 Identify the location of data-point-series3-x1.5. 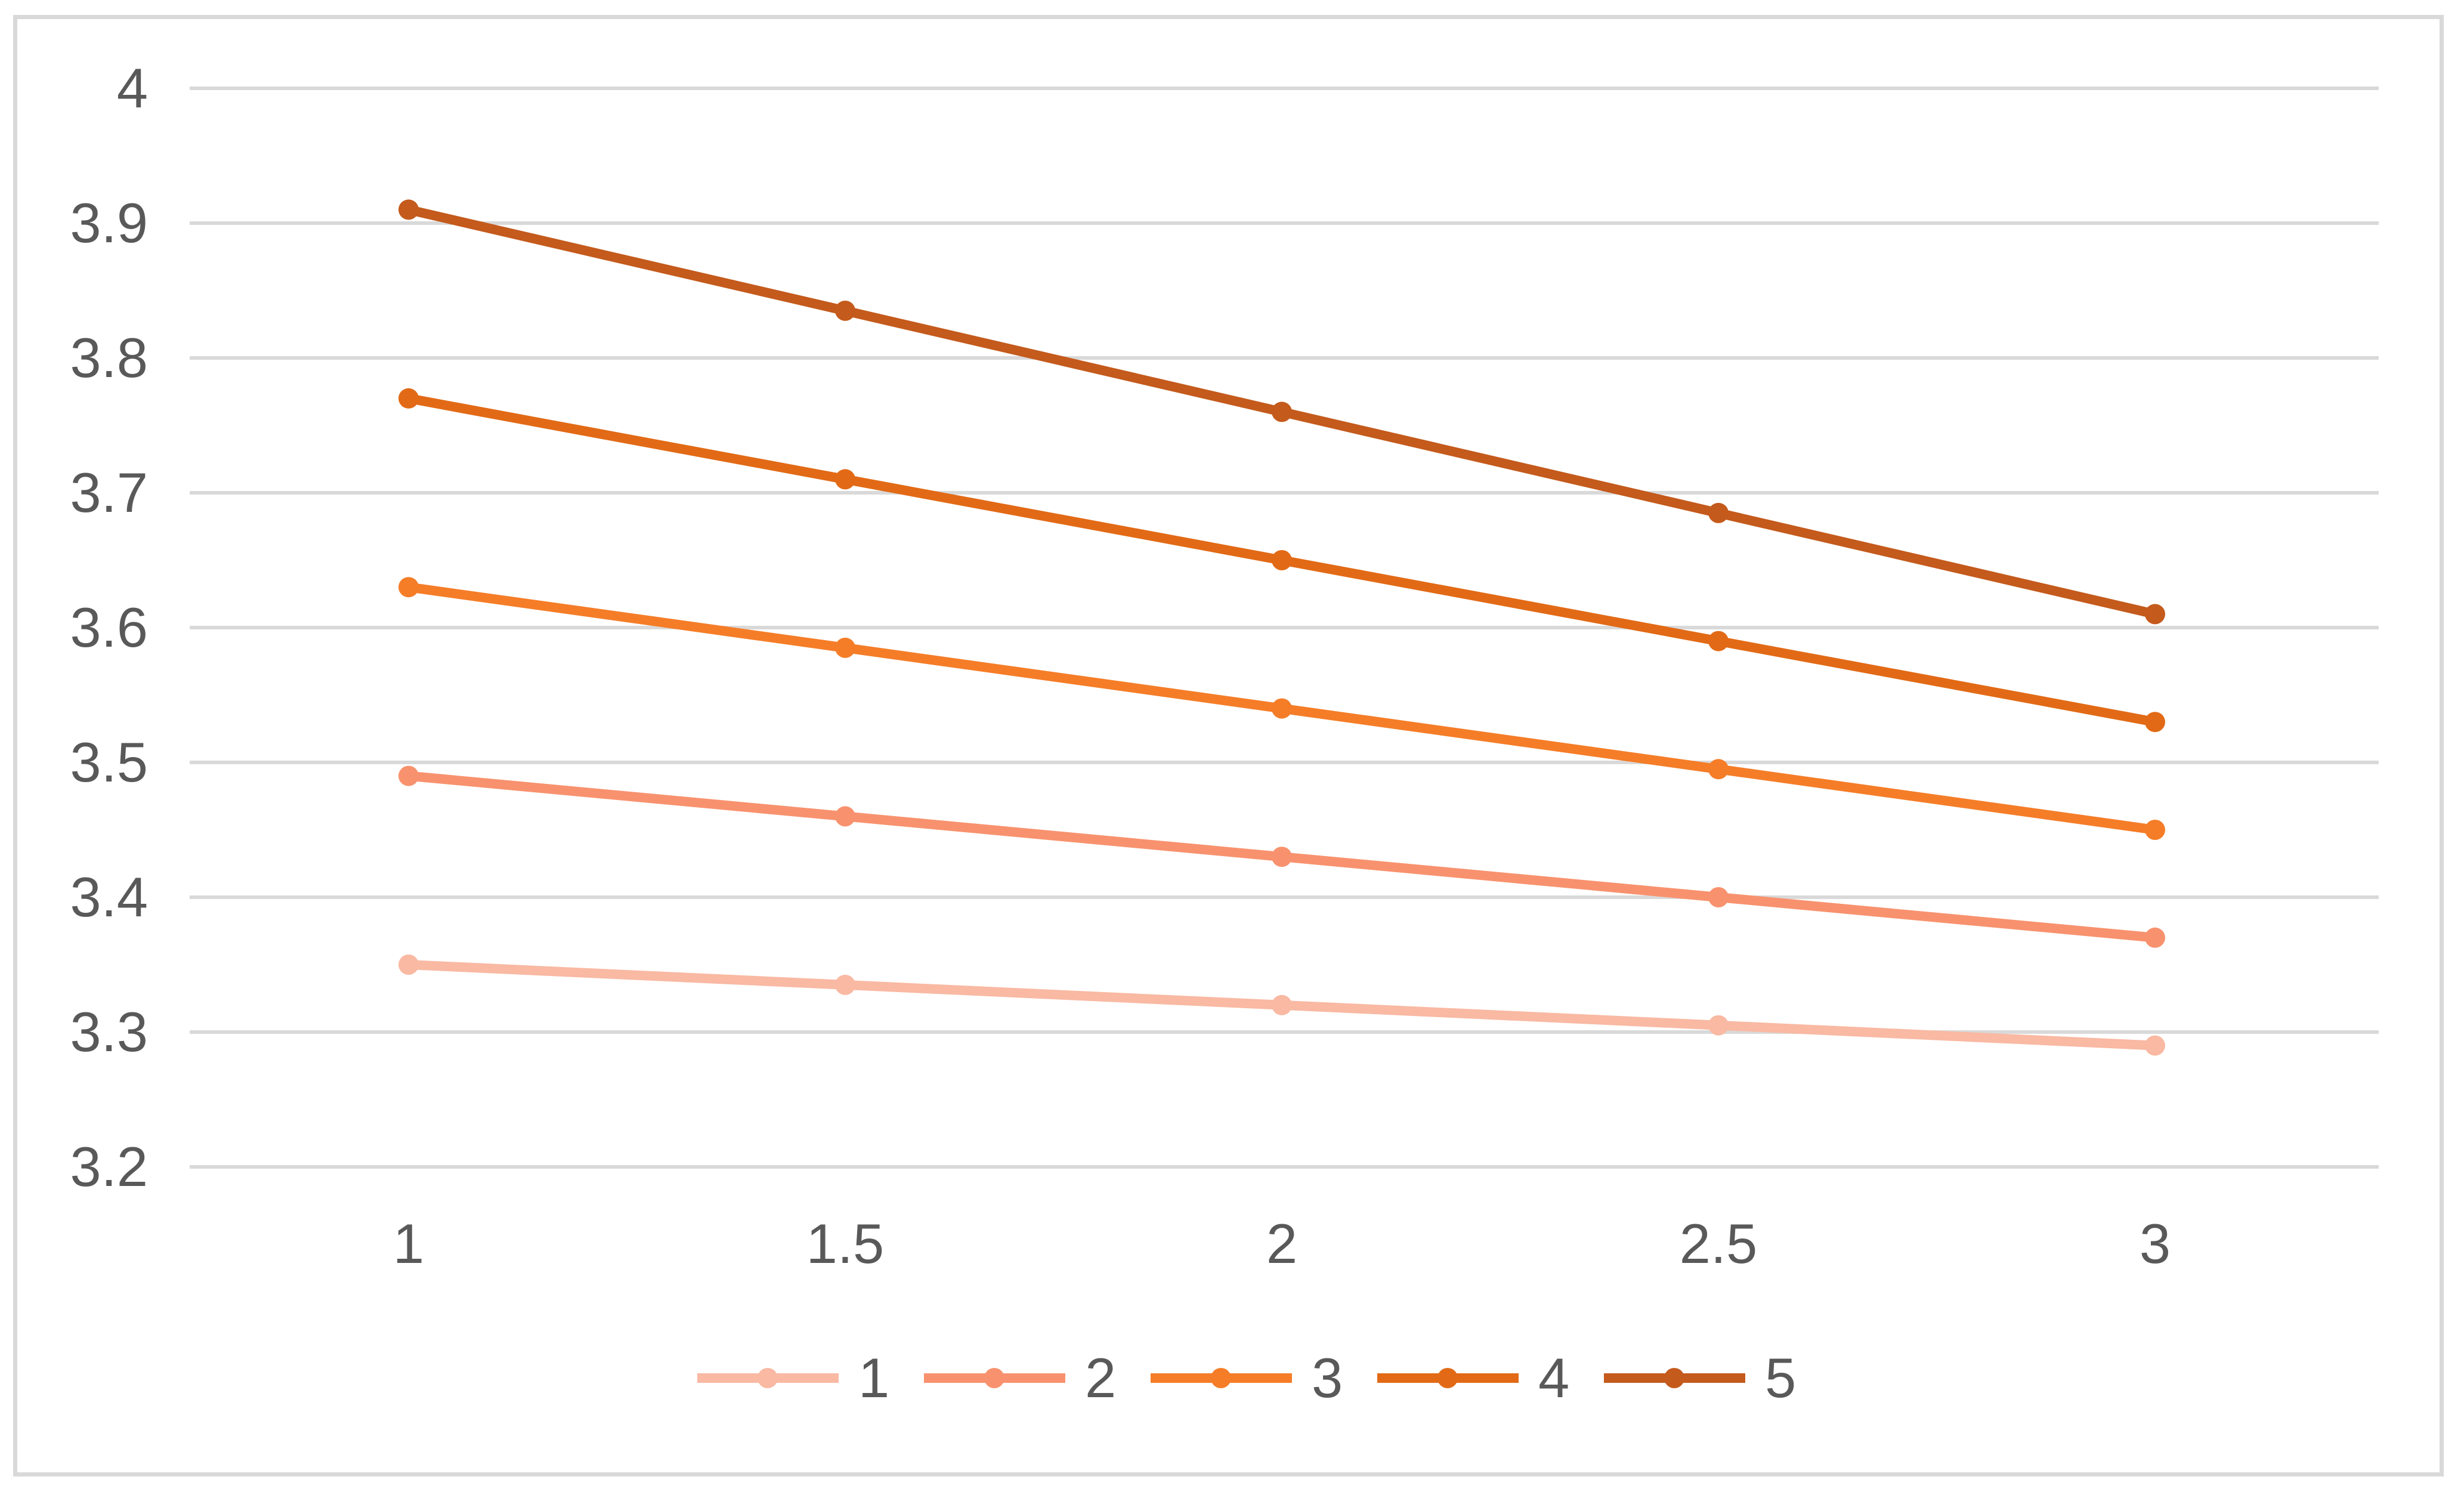
(845, 647).